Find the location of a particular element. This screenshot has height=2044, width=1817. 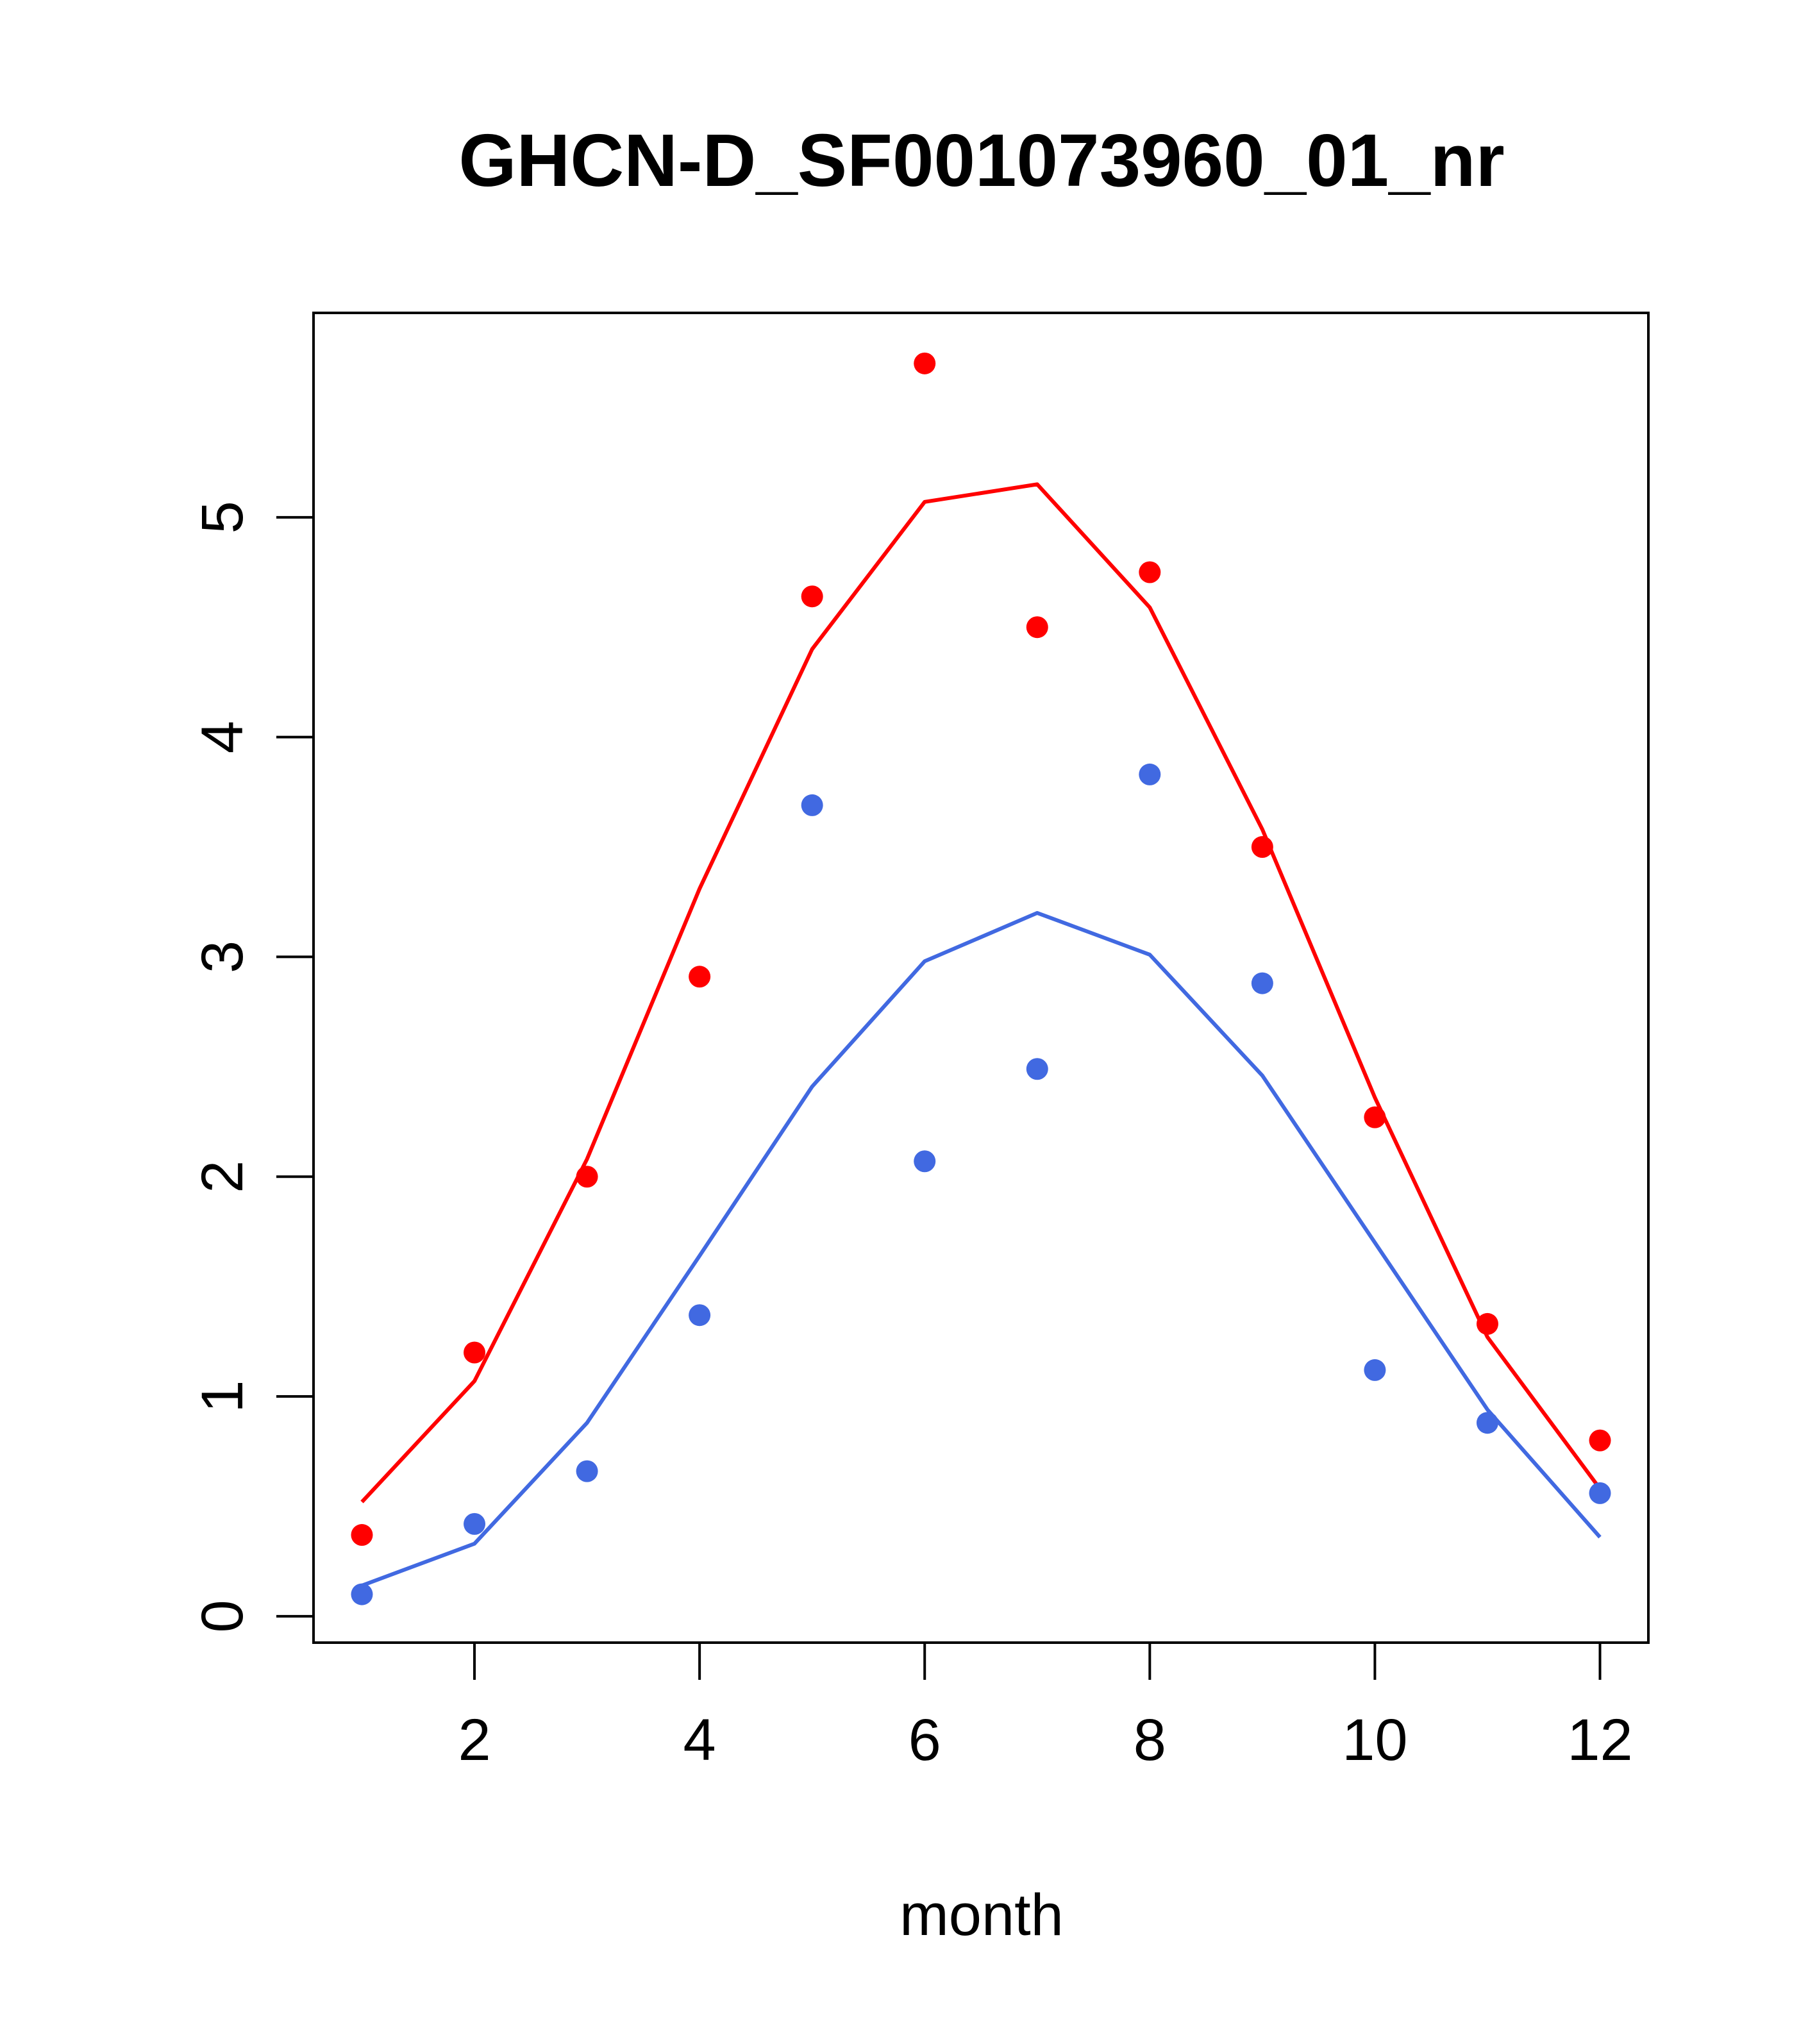

x-tick-label: 6 is located at coordinates (924, 1740).